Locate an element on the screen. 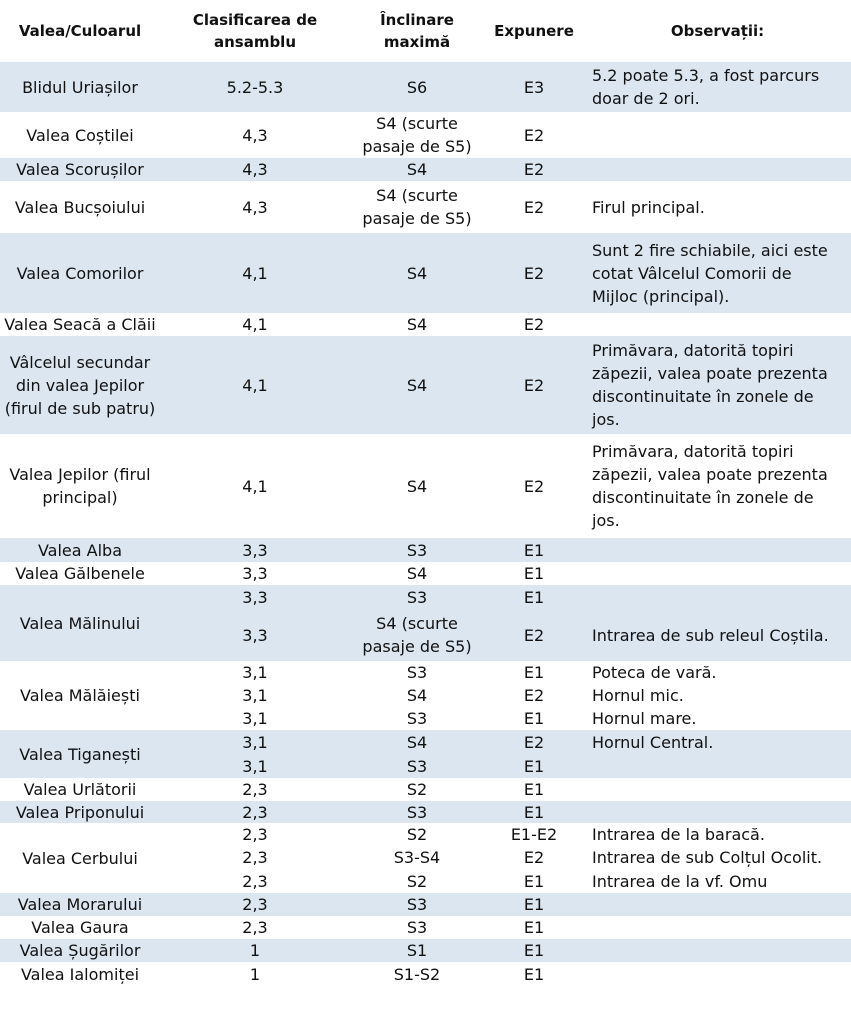  incline-cell: S1 is located at coordinates (417, 950).